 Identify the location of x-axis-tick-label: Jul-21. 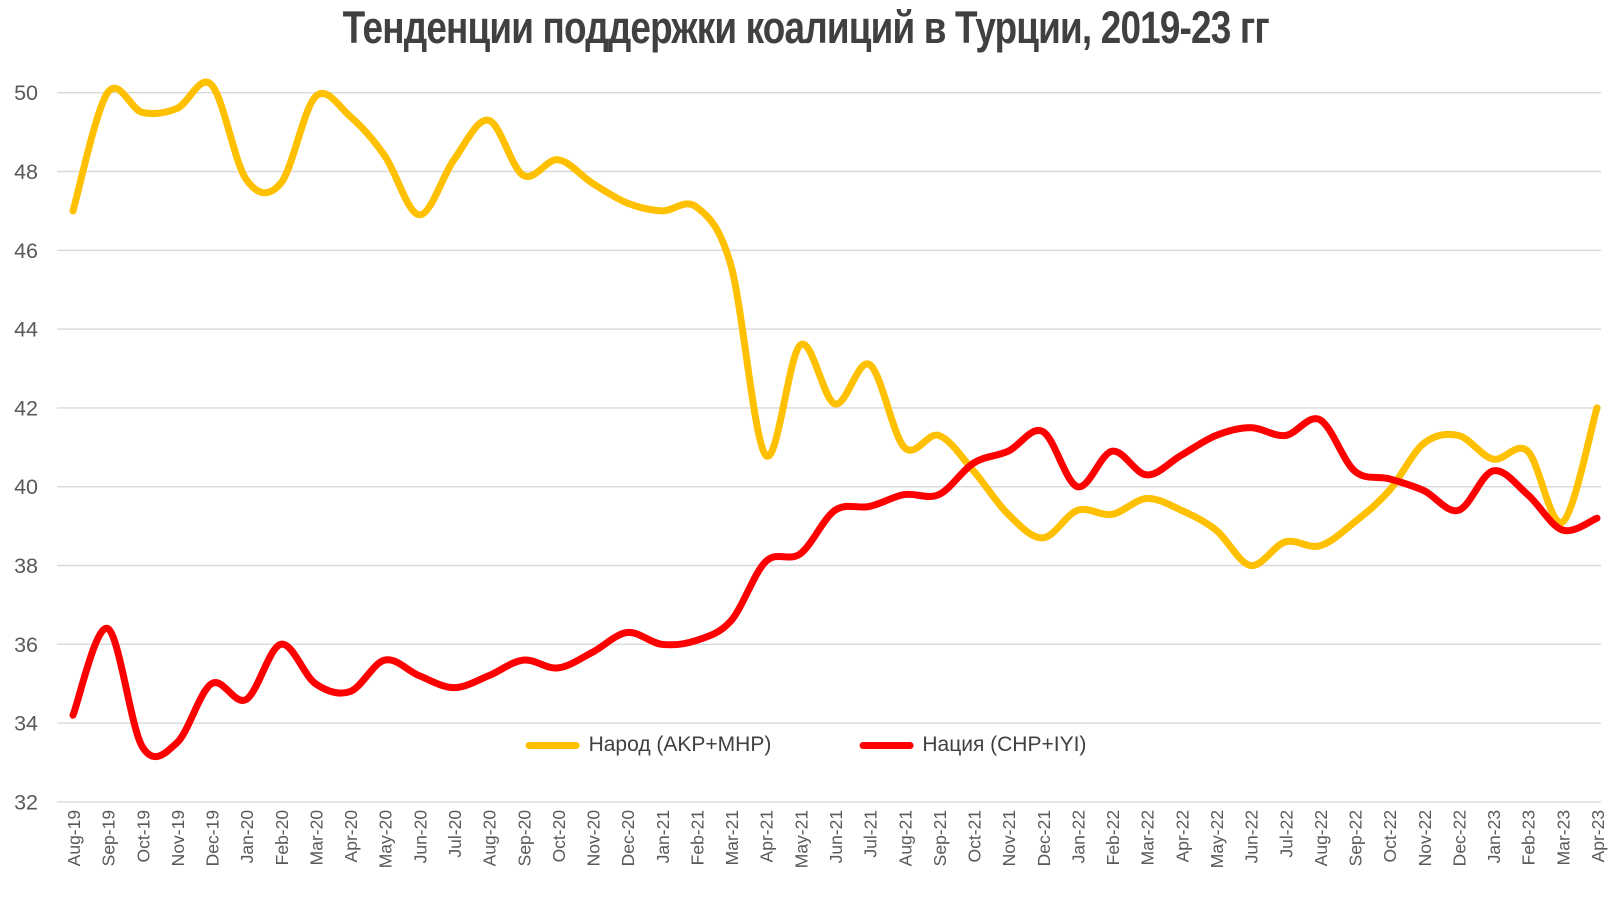
(871, 834).